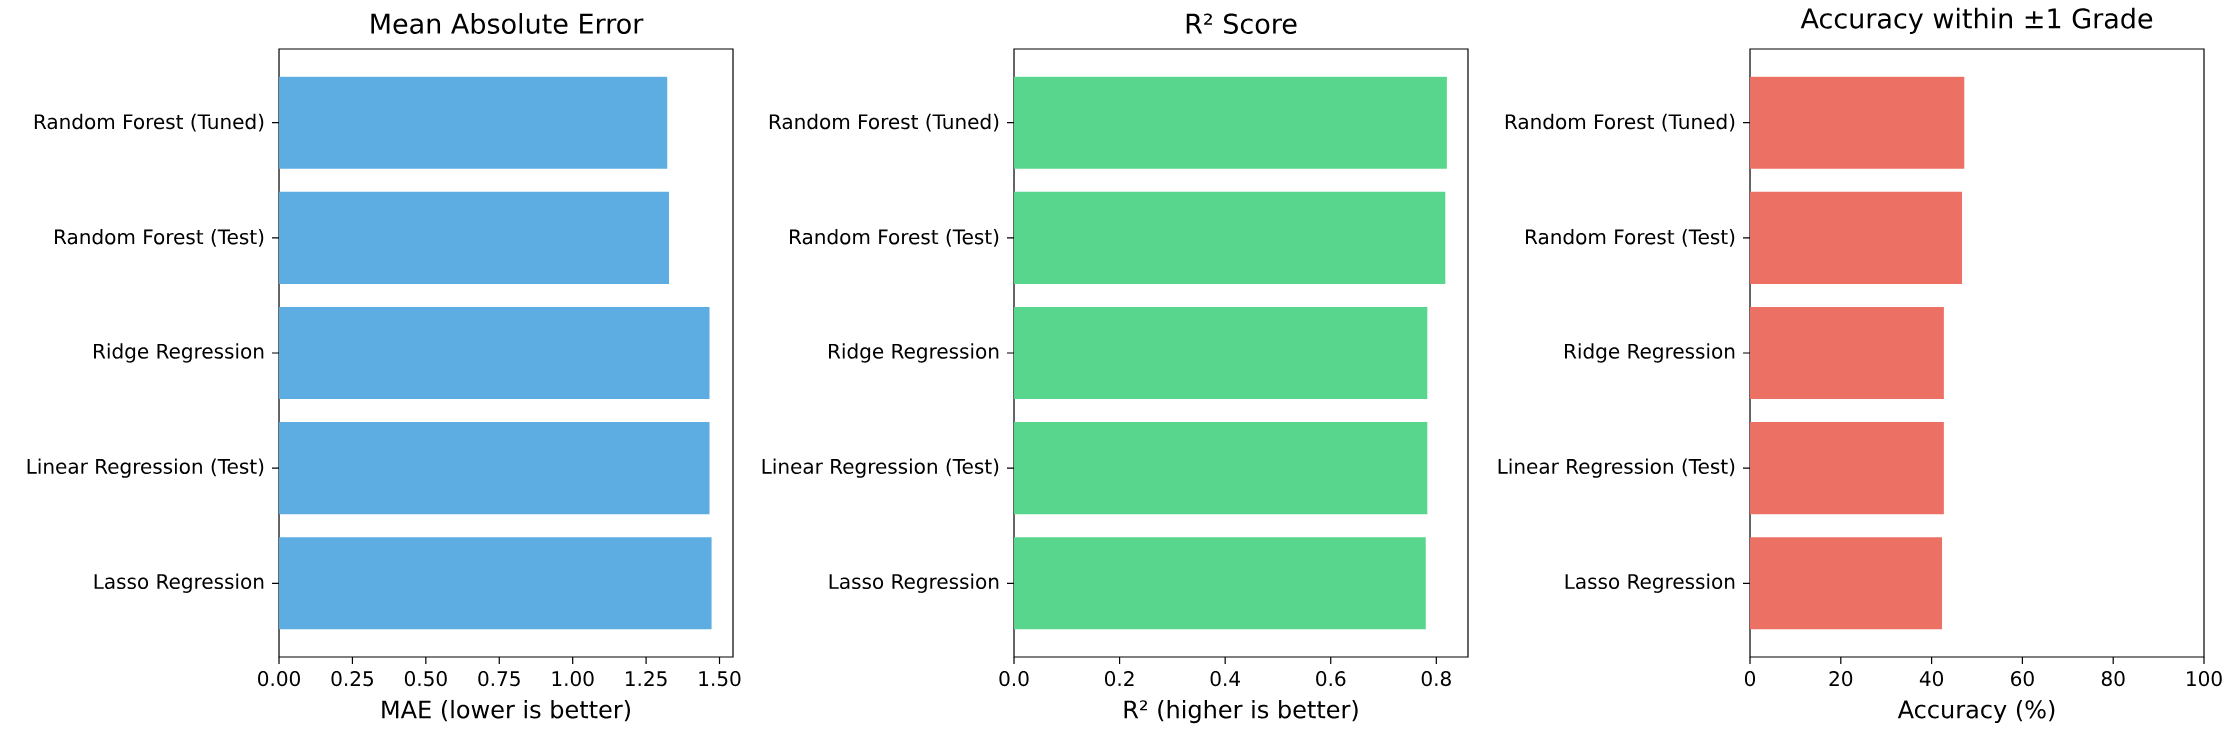  Describe the element at coordinates (352, 679) in the screenshot. I see `x-tick-label: 0.25` at that location.